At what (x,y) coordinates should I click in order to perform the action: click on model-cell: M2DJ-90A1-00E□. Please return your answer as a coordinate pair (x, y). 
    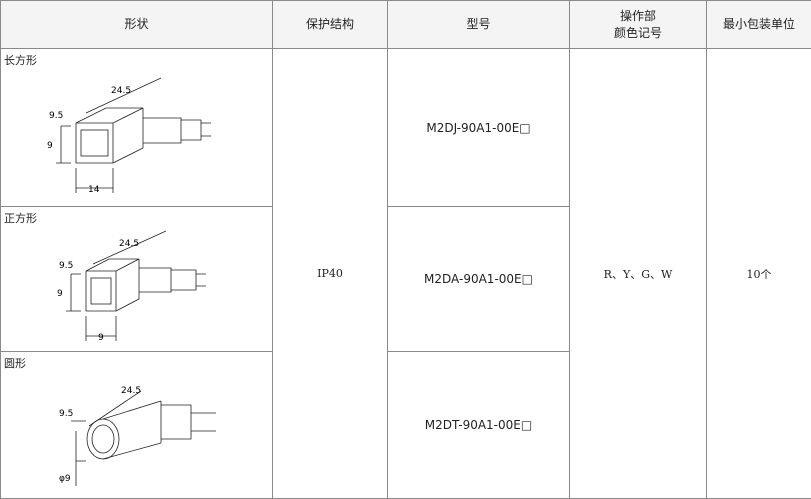
    Looking at the image, I should click on (479, 128).